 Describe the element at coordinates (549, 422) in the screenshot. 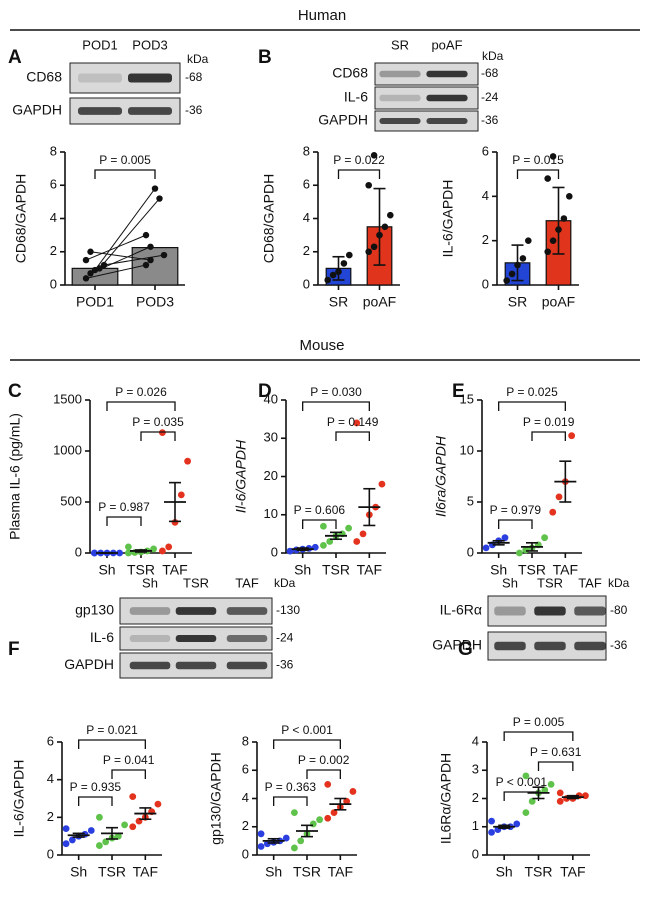

I see `p-value: P = 0.019` at that location.